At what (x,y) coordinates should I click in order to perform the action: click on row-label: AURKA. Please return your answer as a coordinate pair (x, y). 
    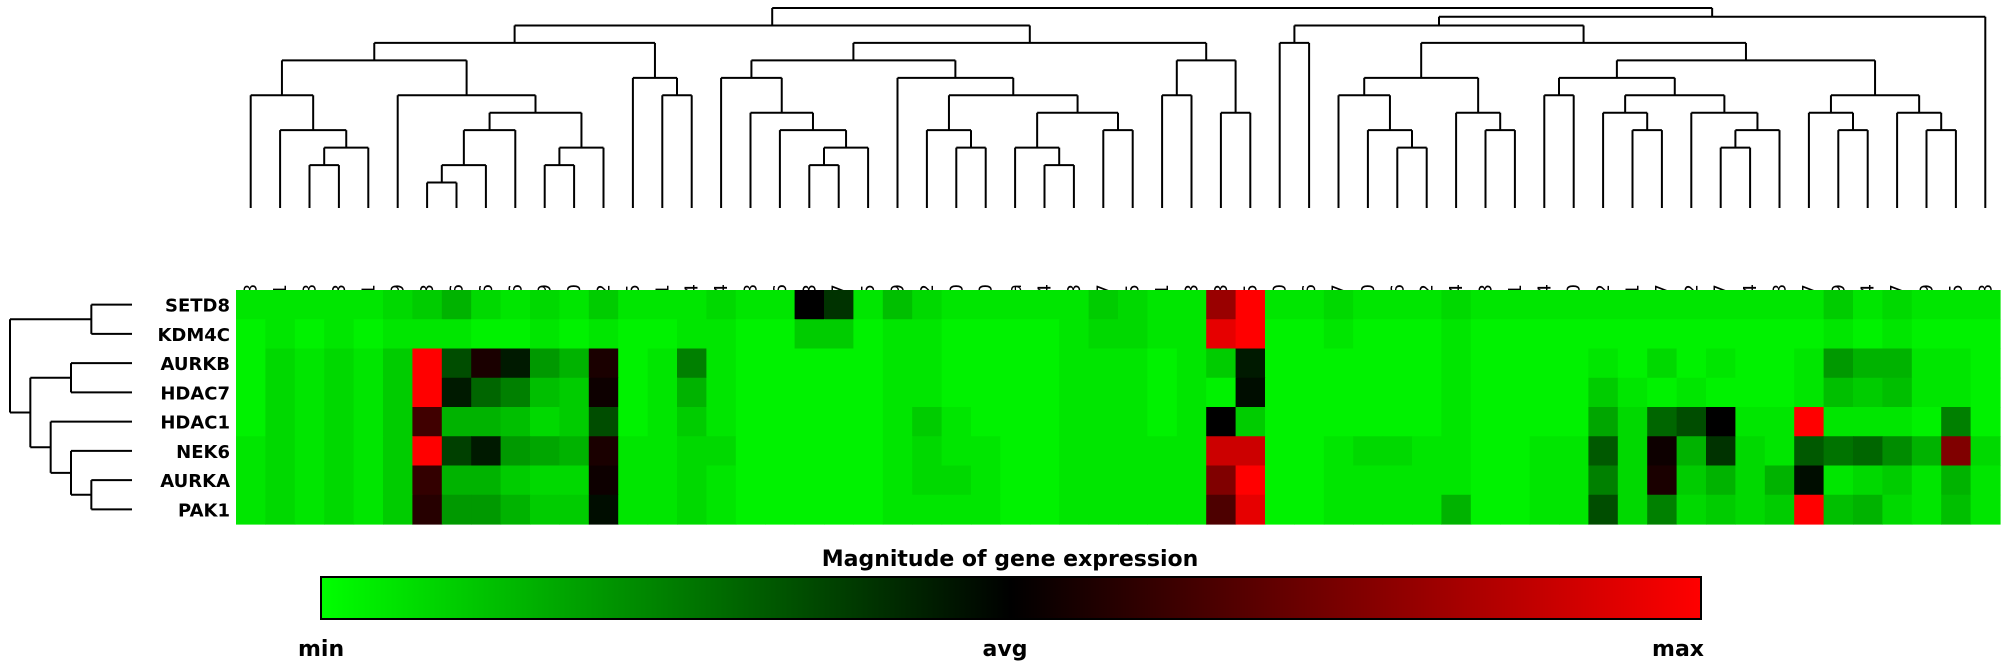
    Looking at the image, I should click on (195, 481).